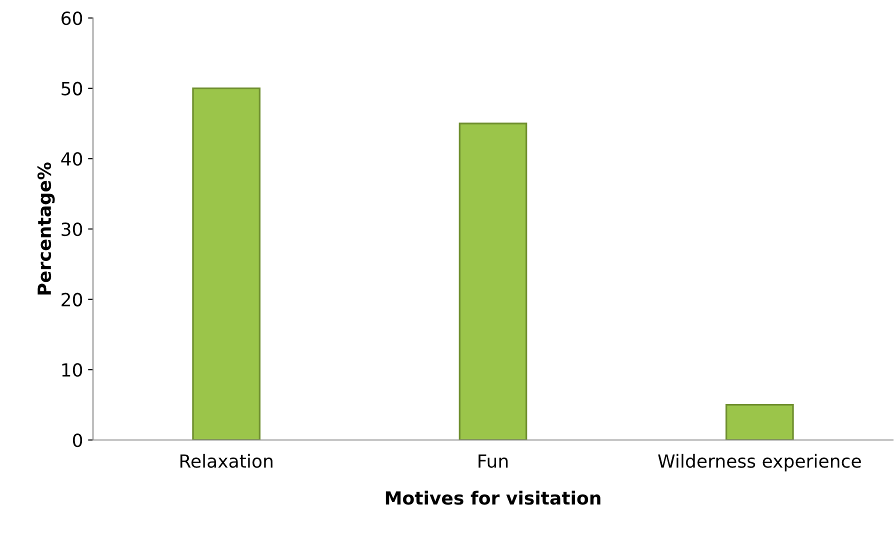 The image size is (894, 535). I want to click on x-tick-label: Fun, so click(493, 461).